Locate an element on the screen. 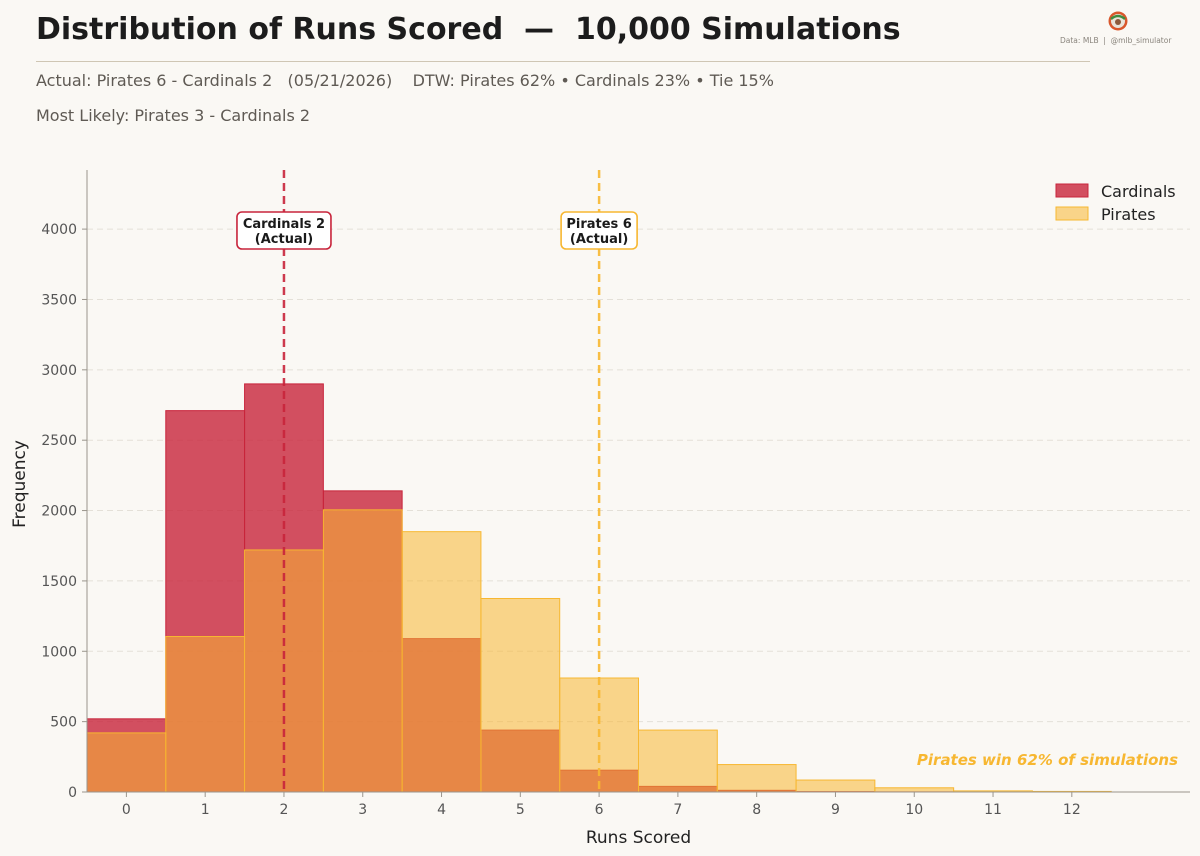  x-tick-label: 6 is located at coordinates (599, 810).